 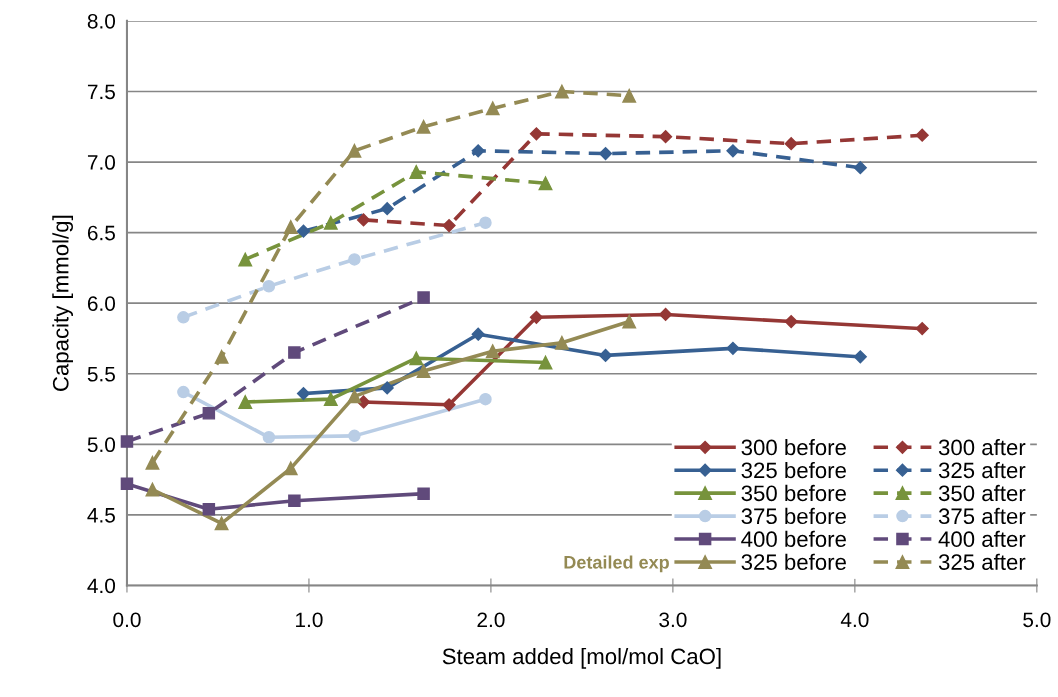 I want to click on y-axis-title: Capacity [mmol/g], so click(x=62, y=303).